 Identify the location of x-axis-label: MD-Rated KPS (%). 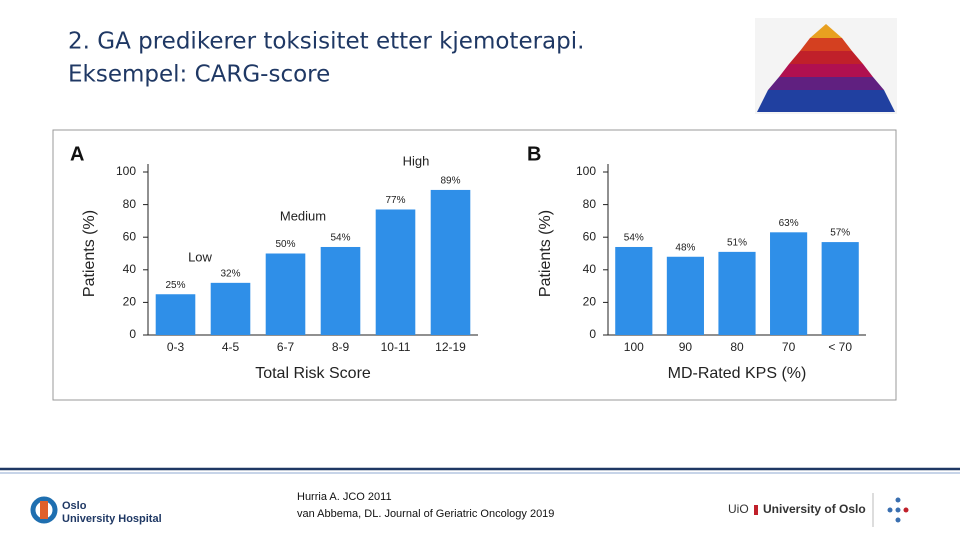
(737, 373).